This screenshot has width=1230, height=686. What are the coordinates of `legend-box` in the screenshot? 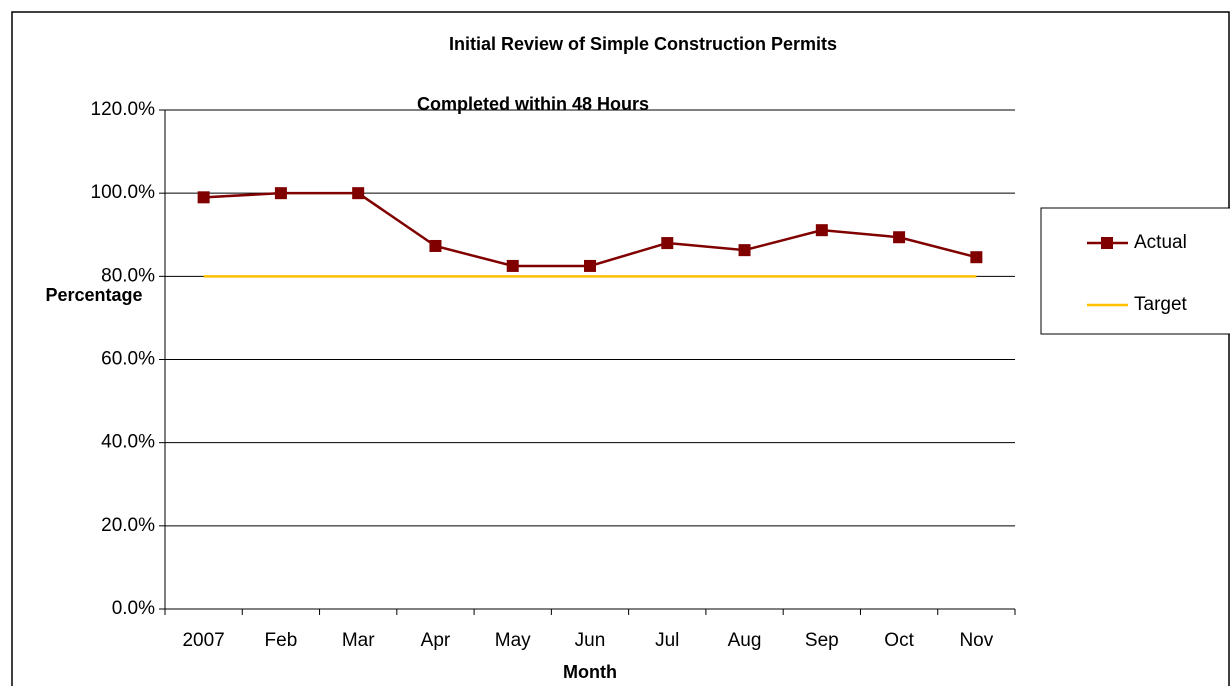 It's located at (1135, 271).